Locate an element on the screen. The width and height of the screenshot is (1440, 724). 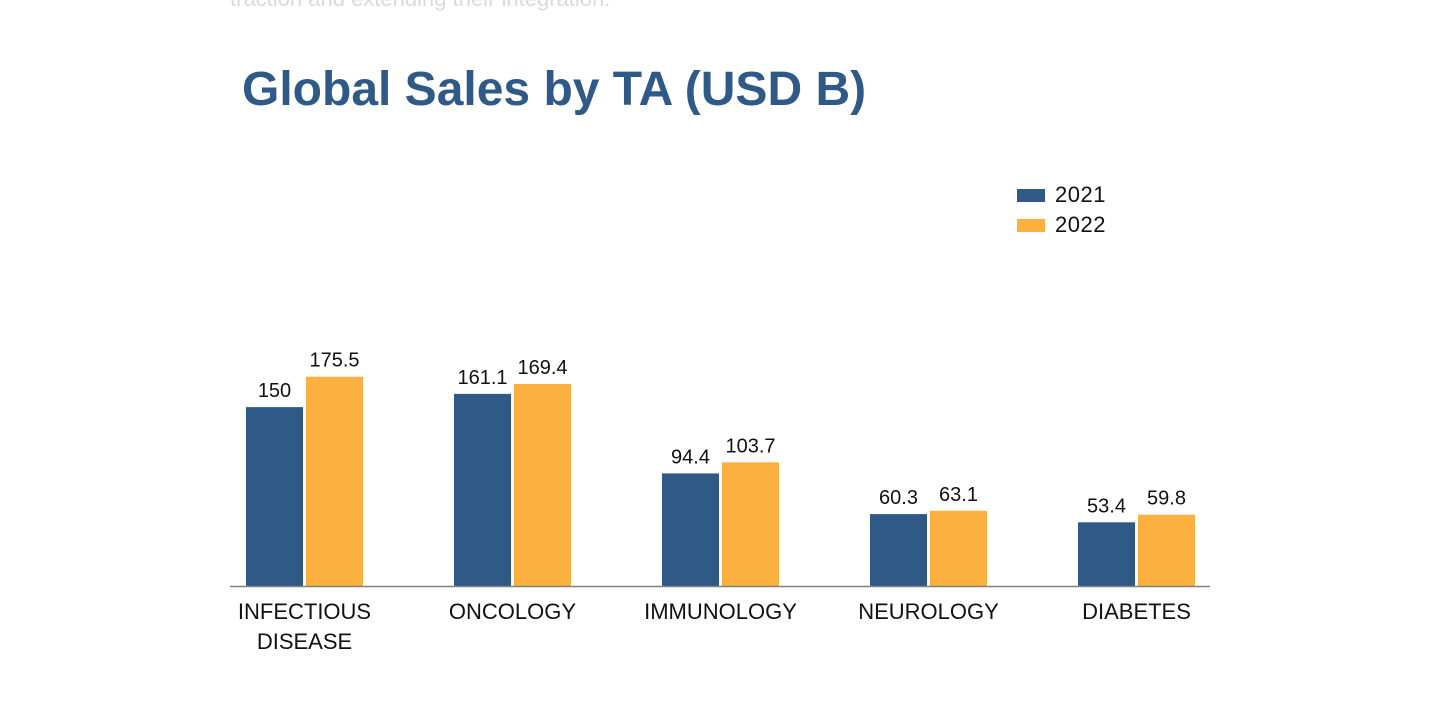
category-label-0: INFECTIOUS DISEASE is located at coordinates (304, 626).